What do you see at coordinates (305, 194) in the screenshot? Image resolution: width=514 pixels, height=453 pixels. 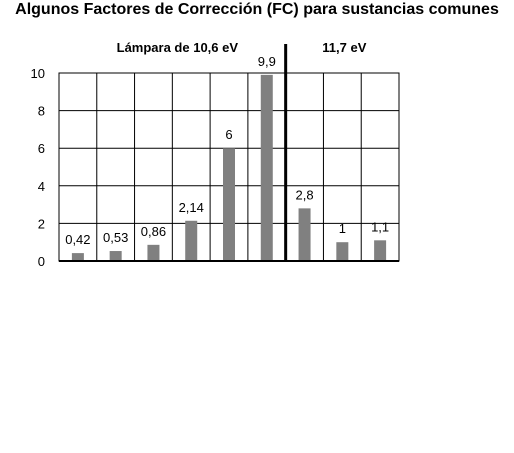 I see `data-label: 2,8` at bounding box center [305, 194].